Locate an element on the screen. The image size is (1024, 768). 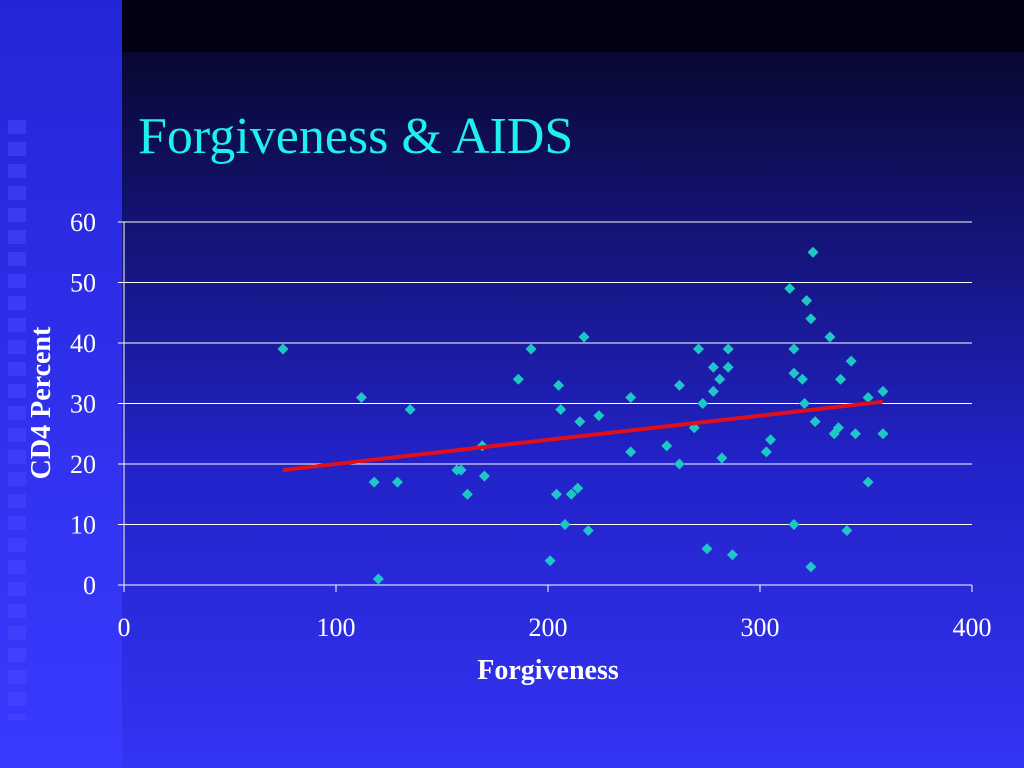
y-tick-label: 0 is located at coordinates (89, 585).